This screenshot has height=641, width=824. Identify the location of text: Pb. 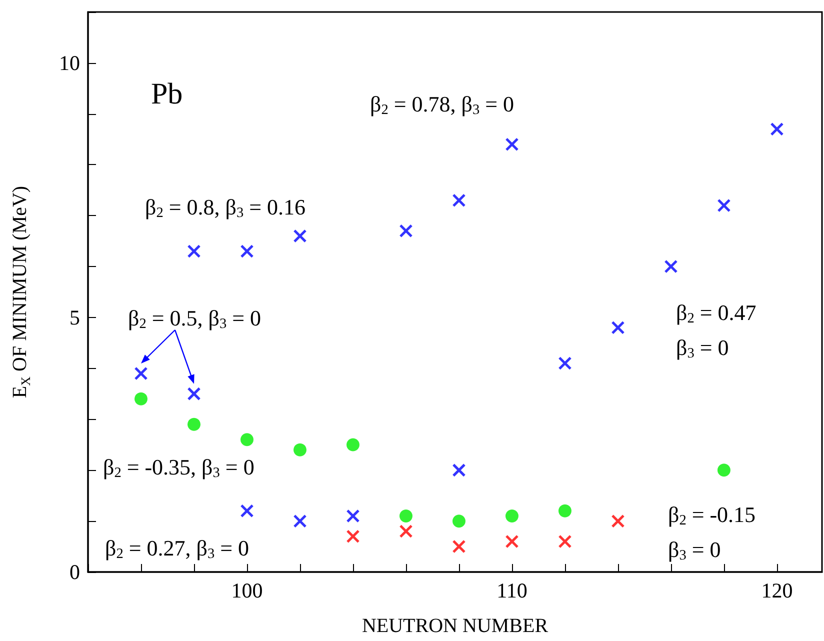
(167, 94).